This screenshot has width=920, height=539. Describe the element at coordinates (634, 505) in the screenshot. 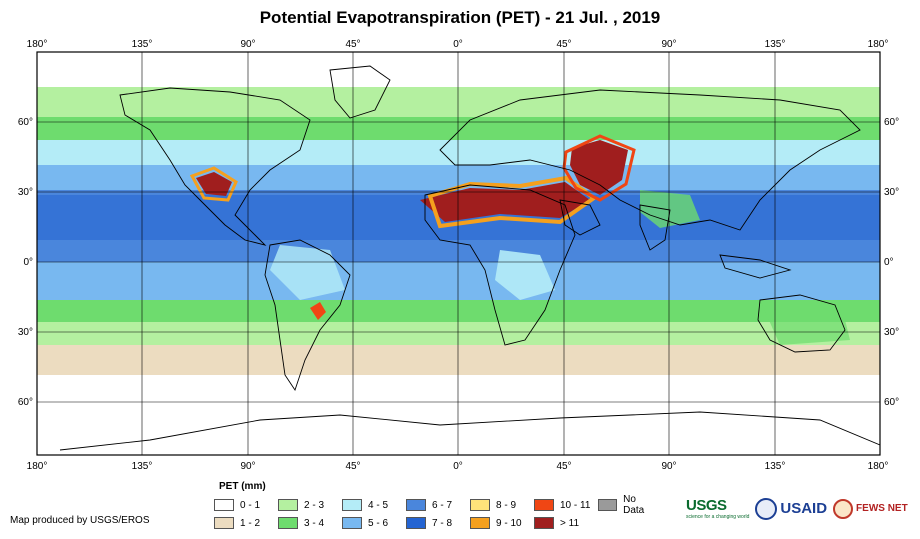

I see `legend-label: No Data` at that location.